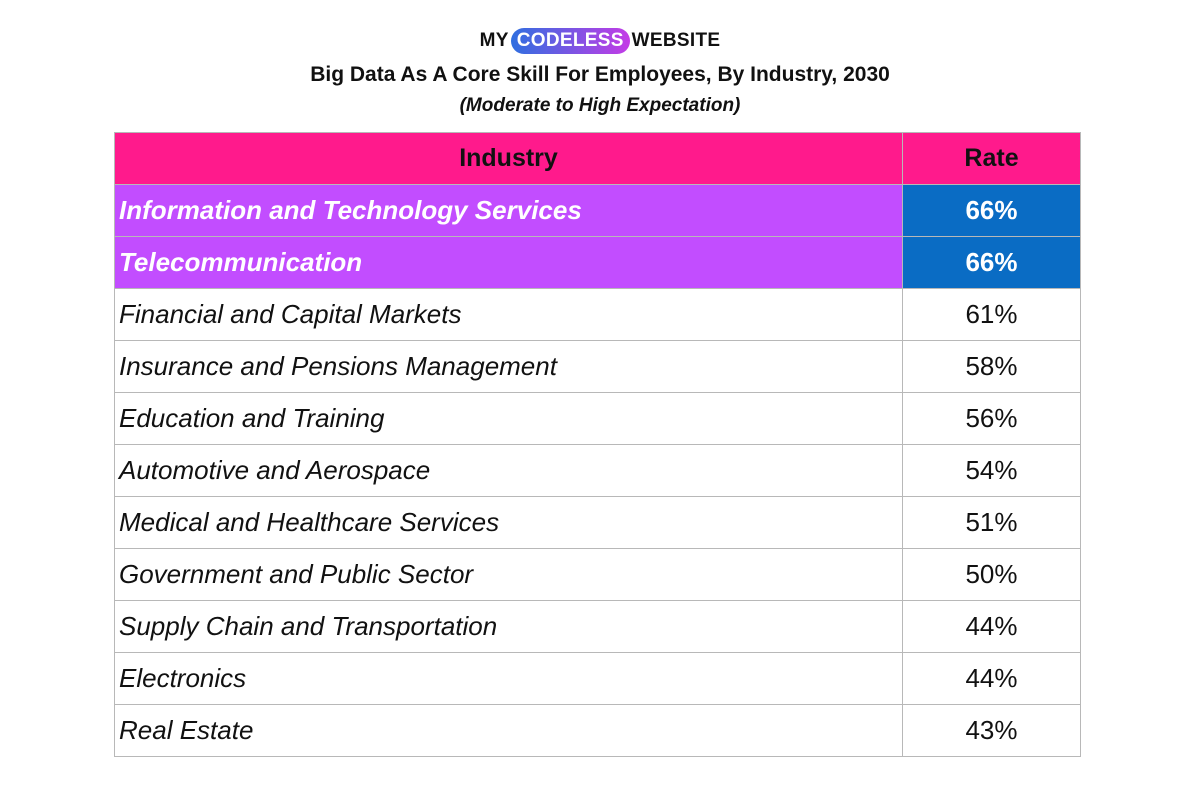  What do you see at coordinates (676, 40) in the screenshot?
I see `logo-suffix: WEBSITE` at bounding box center [676, 40].